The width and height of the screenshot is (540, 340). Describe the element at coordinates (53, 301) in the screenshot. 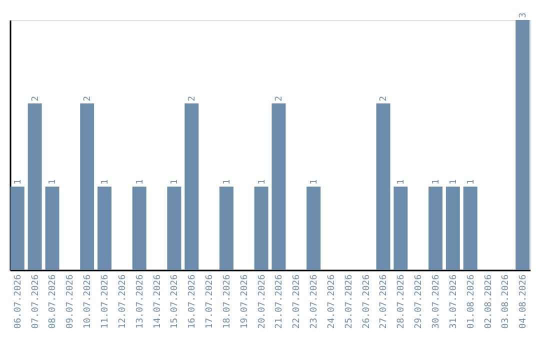

I see `x-tick-label: 08.07.2026` at that location.